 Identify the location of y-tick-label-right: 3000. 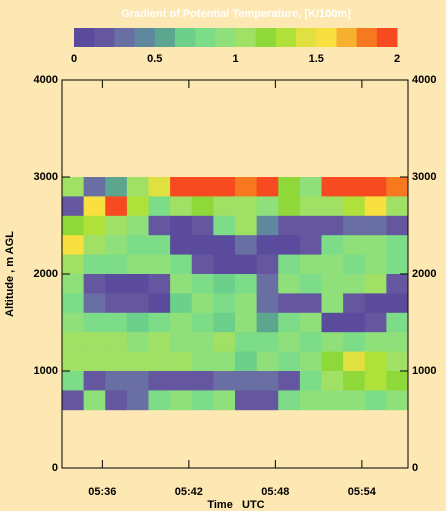
(424, 177).